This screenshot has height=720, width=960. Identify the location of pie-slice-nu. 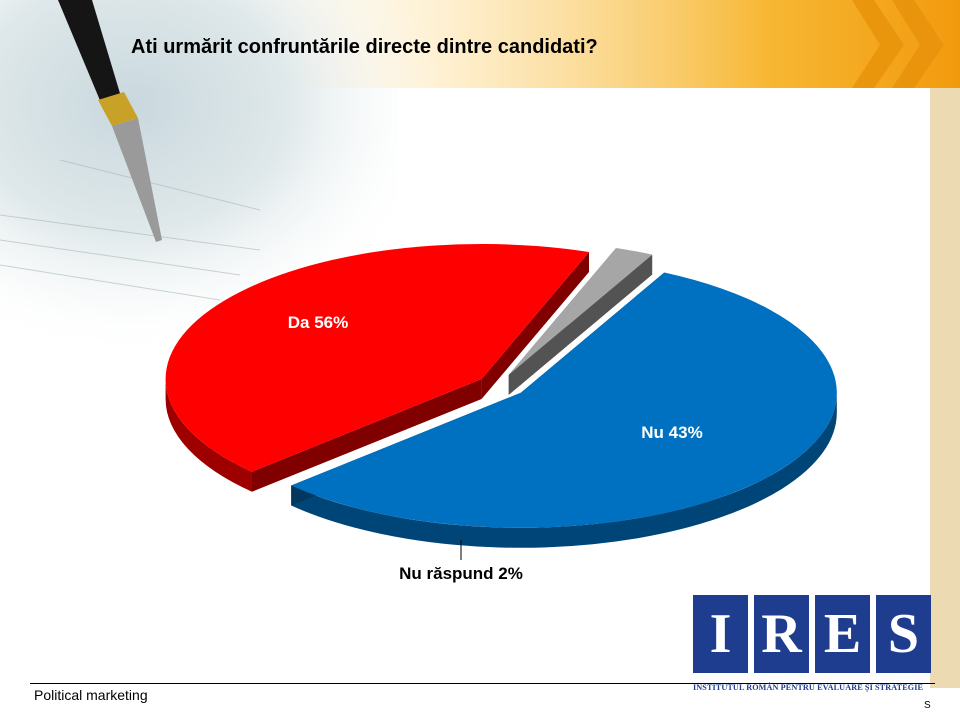
(377, 357).